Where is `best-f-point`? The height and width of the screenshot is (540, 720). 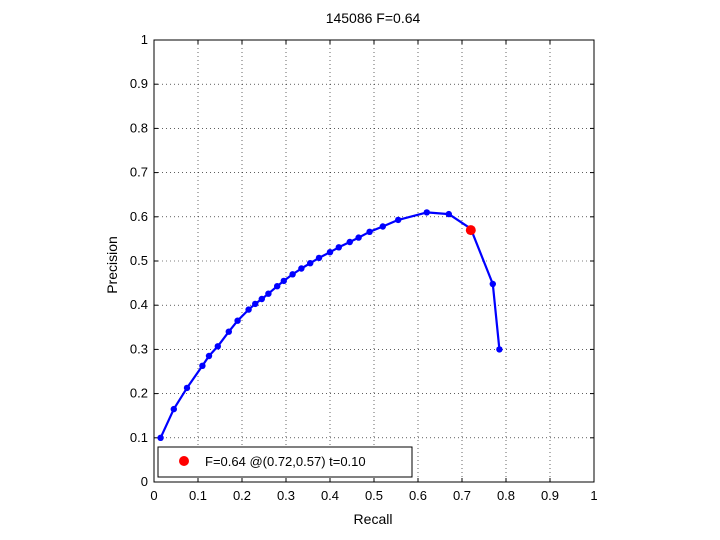
best-f-point is located at coordinates (470, 230).